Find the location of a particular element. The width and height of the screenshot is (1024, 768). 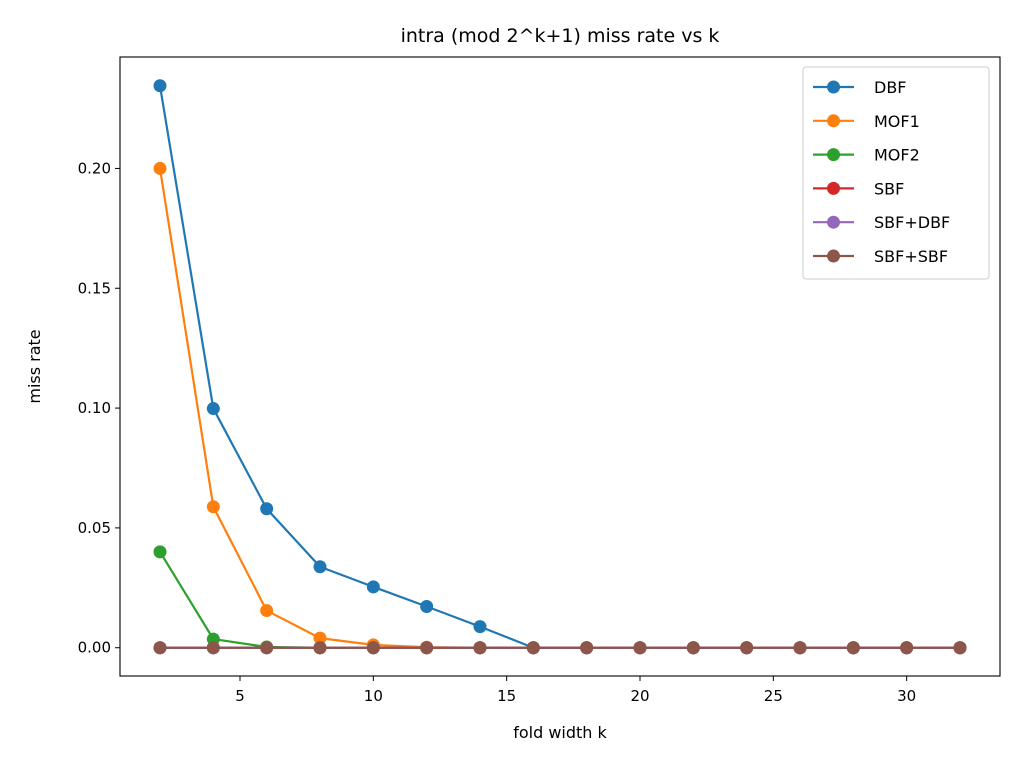

y-axis: 0.00 0.05 0.10 0.15 0.20 is located at coordinates (99, 408).